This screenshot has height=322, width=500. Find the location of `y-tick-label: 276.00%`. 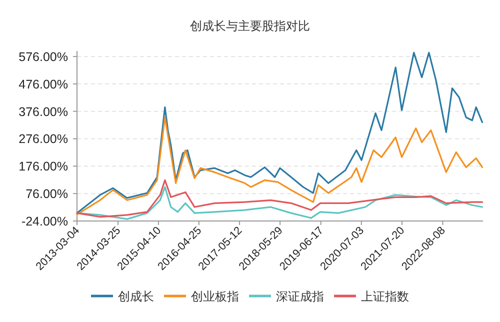

y-tick-label: 276.00% is located at coordinates (43, 139).